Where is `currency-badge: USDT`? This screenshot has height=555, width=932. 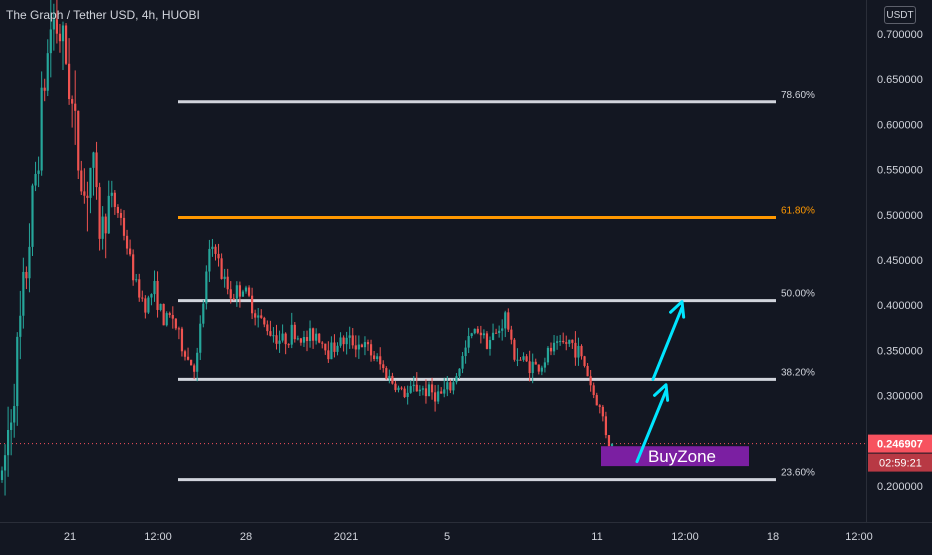 currency-badge: USDT is located at coordinates (900, 15).